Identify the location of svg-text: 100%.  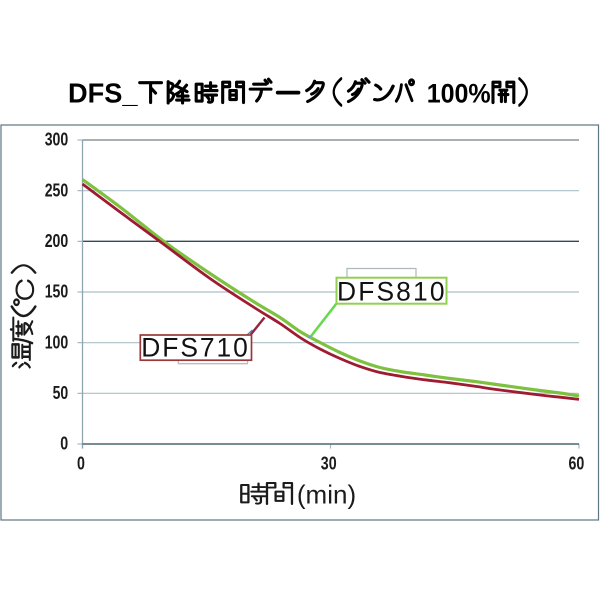
(459, 94).